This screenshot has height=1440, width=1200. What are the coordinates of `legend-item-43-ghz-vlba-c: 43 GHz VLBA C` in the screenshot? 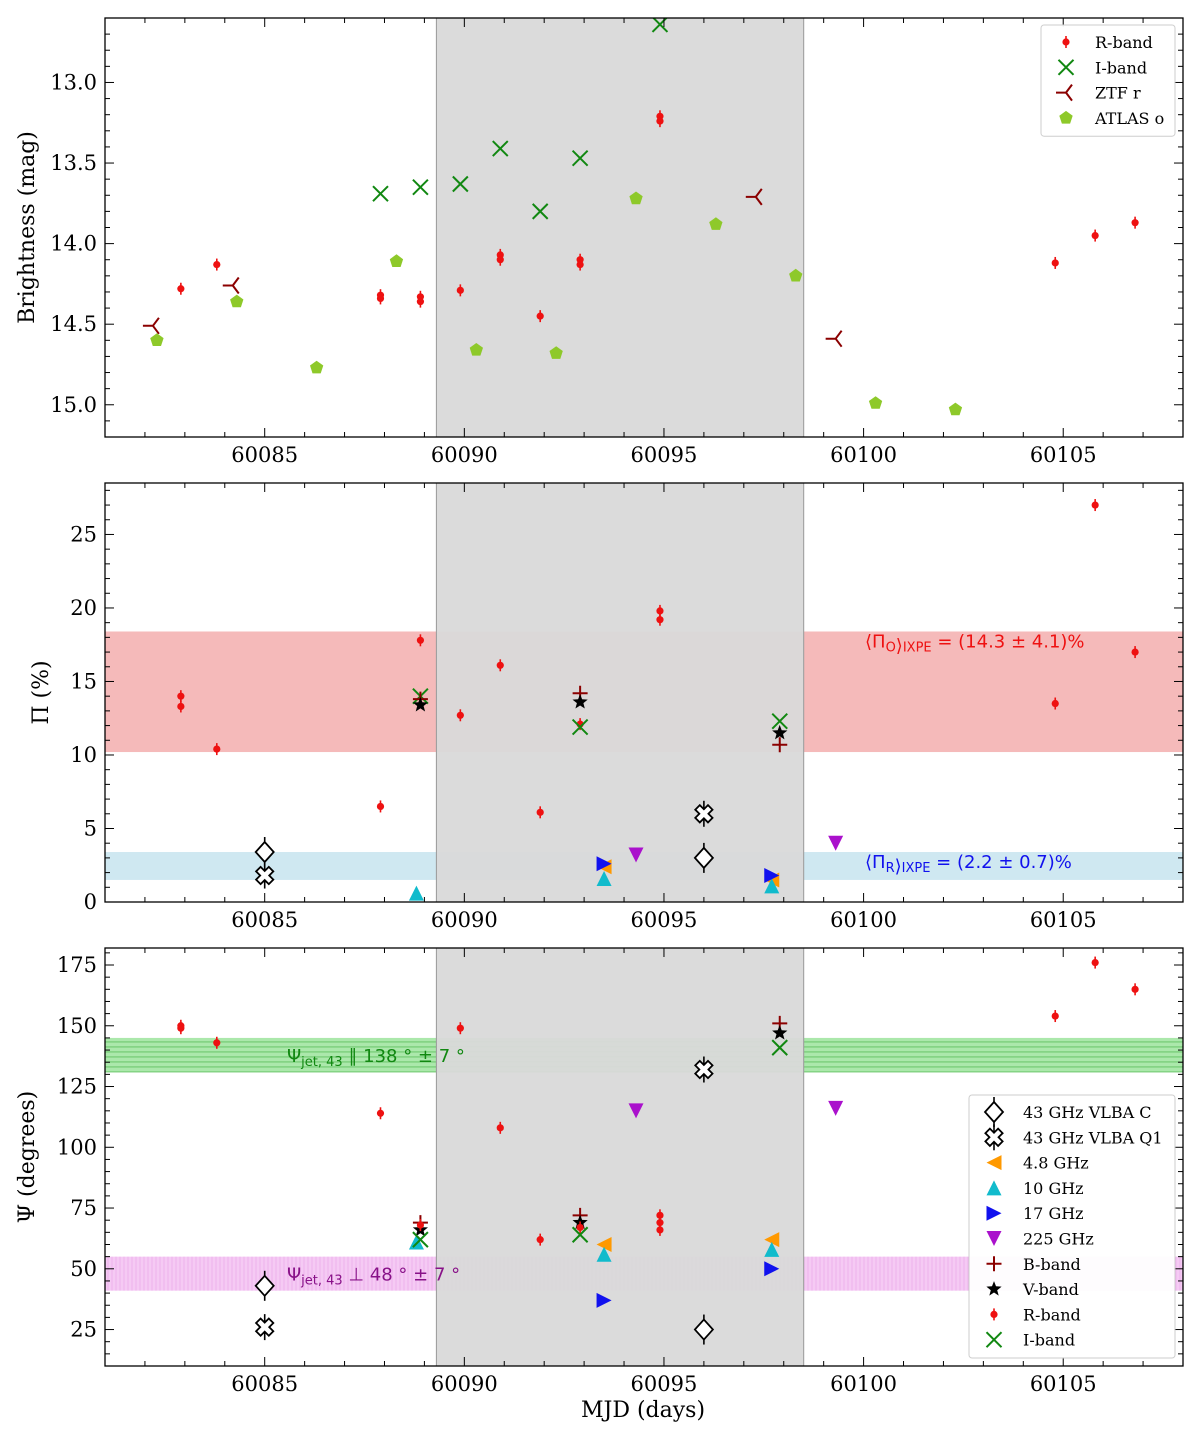 It's located at (1067, 1112).